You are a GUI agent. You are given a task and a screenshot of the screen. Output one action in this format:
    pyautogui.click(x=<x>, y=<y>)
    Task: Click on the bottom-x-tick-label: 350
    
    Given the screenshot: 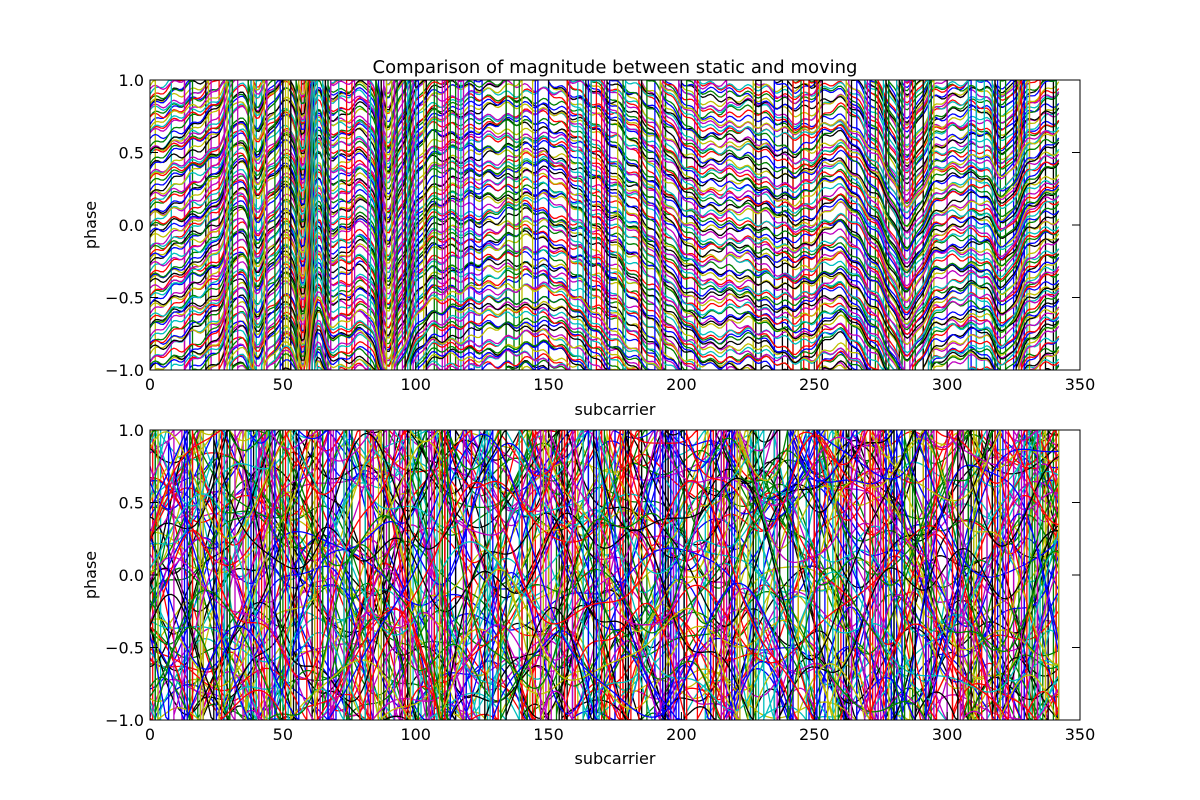 What is the action you would take?
    pyautogui.click(x=1080, y=734)
    